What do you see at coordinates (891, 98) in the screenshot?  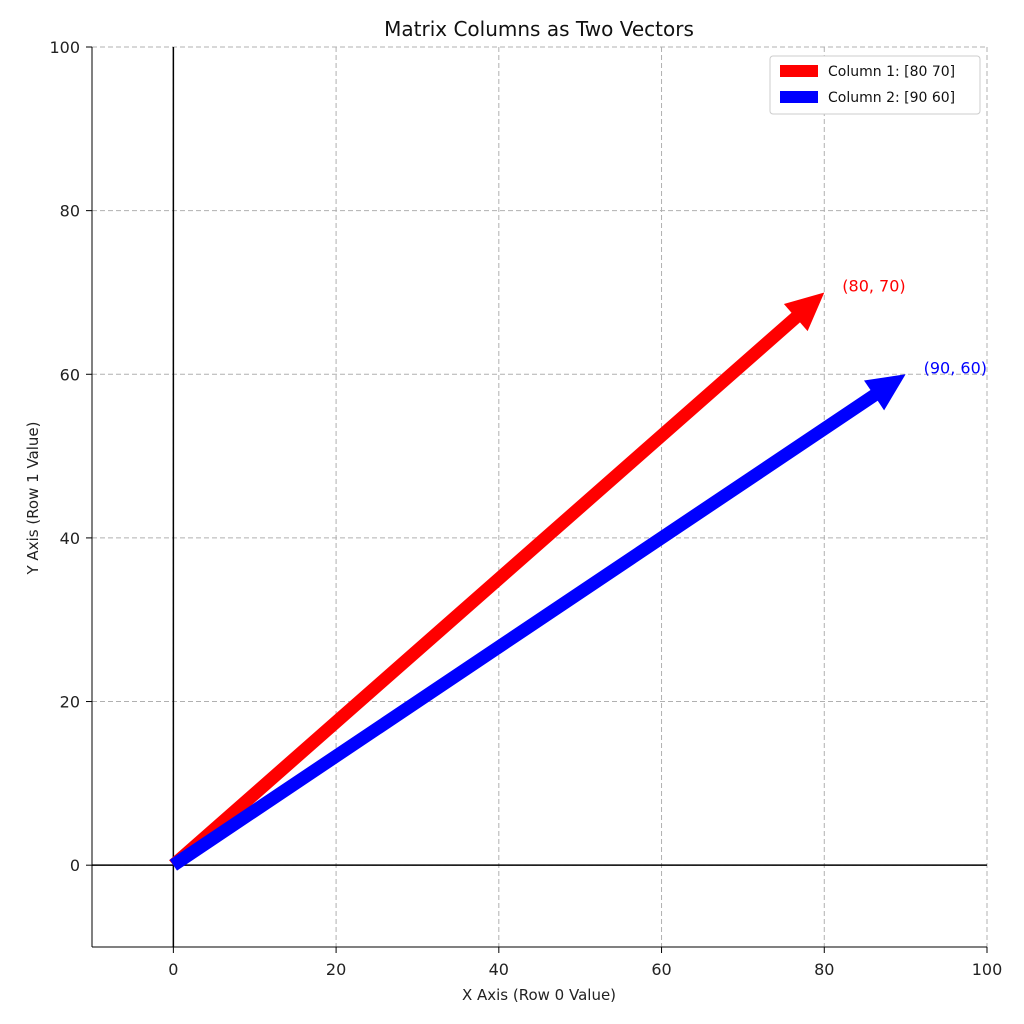 I see `legend-label-series-2: Column 2: [90 60]` at bounding box center [891, 98].